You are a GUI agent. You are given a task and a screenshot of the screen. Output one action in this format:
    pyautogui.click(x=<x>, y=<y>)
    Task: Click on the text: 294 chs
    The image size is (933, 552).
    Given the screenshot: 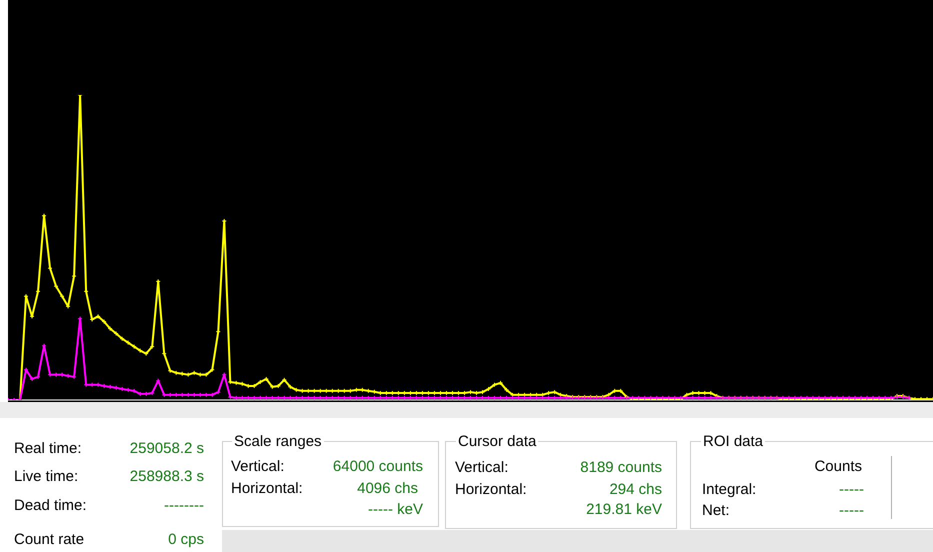 What is the action you would take?
    pyautogui.click(x=635, y=489)
    